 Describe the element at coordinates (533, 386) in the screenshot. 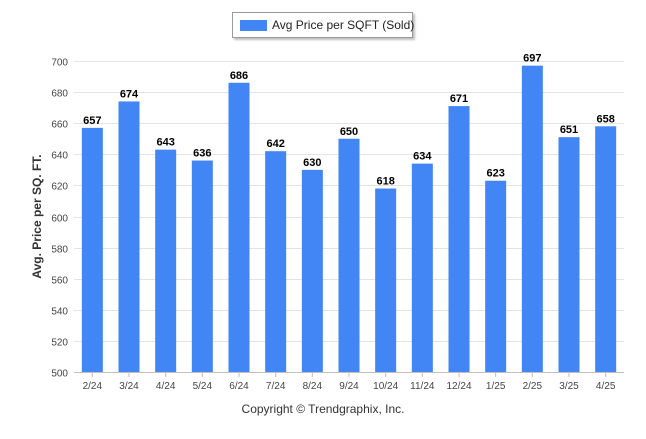

I see `x-tick-label: 2/25` at that location.